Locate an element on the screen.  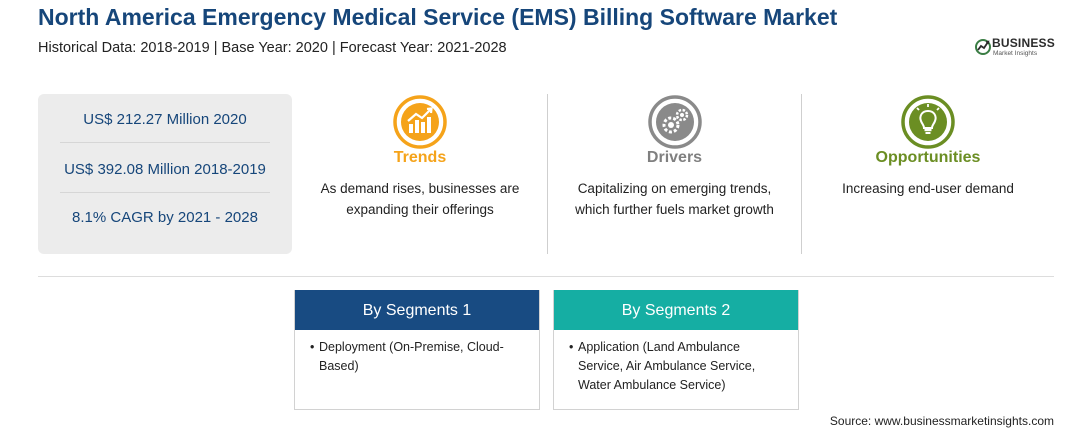
segment-item-deployment: Deployment (On-Premise, Cloud-Based) is located at coordinates (411, 356).